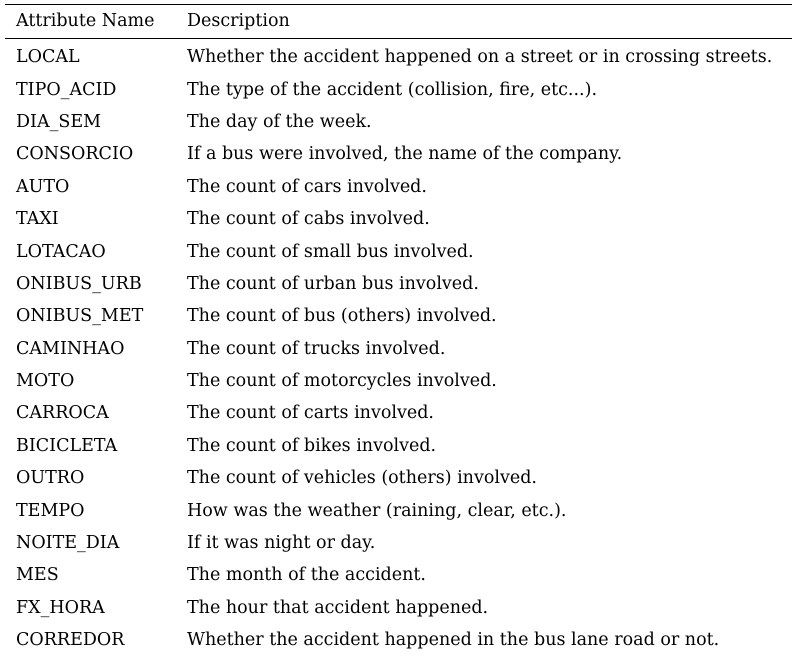  I want to click on attribute-name-cell: LOTACAO, so click(61, 251).